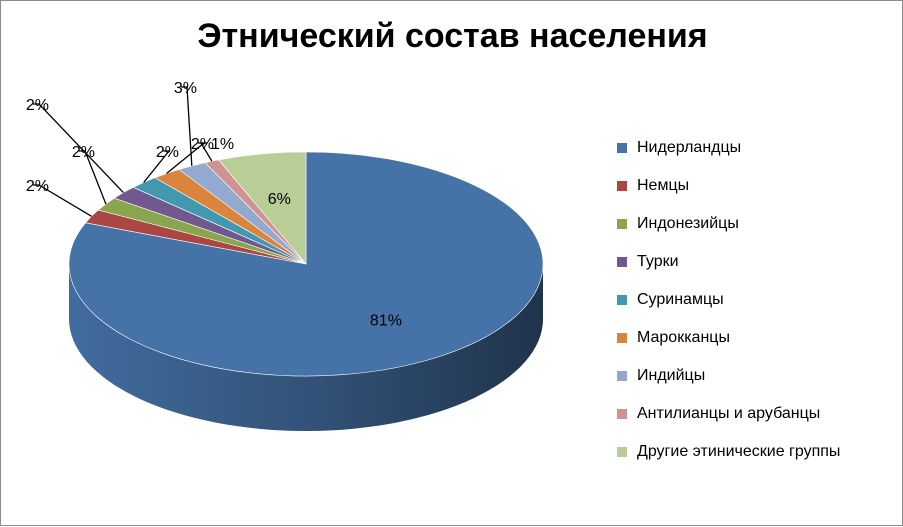 This screenshot has width=903, height=527. I want to click on legend-item: Нидерландцы, so click(728, 148).